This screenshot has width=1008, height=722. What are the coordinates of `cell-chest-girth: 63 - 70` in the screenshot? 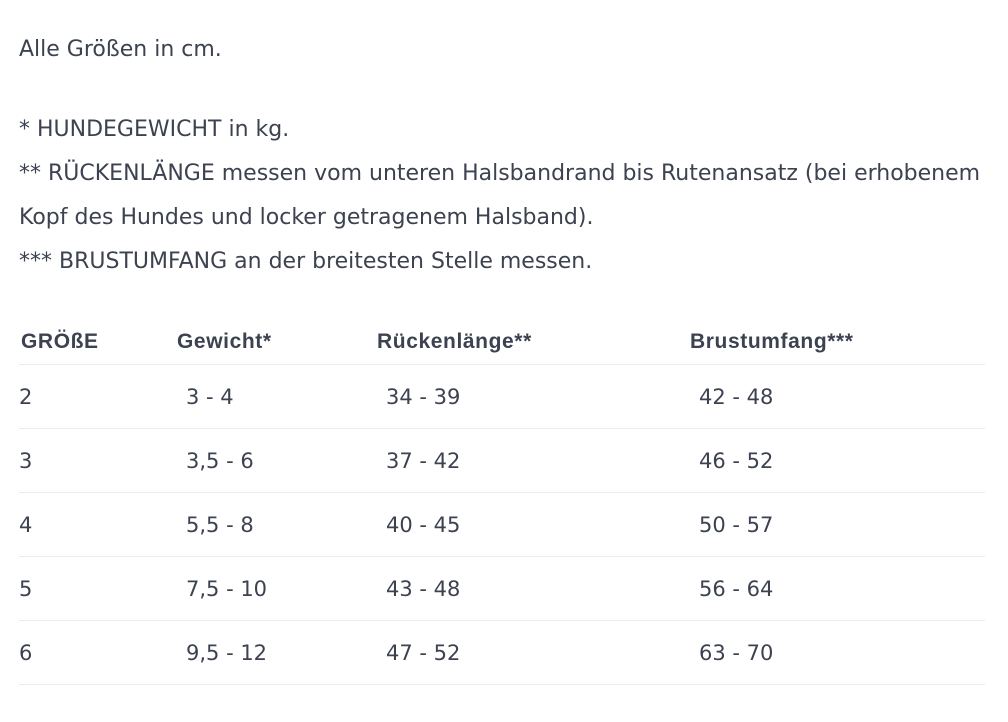 It's located at (836, 652).